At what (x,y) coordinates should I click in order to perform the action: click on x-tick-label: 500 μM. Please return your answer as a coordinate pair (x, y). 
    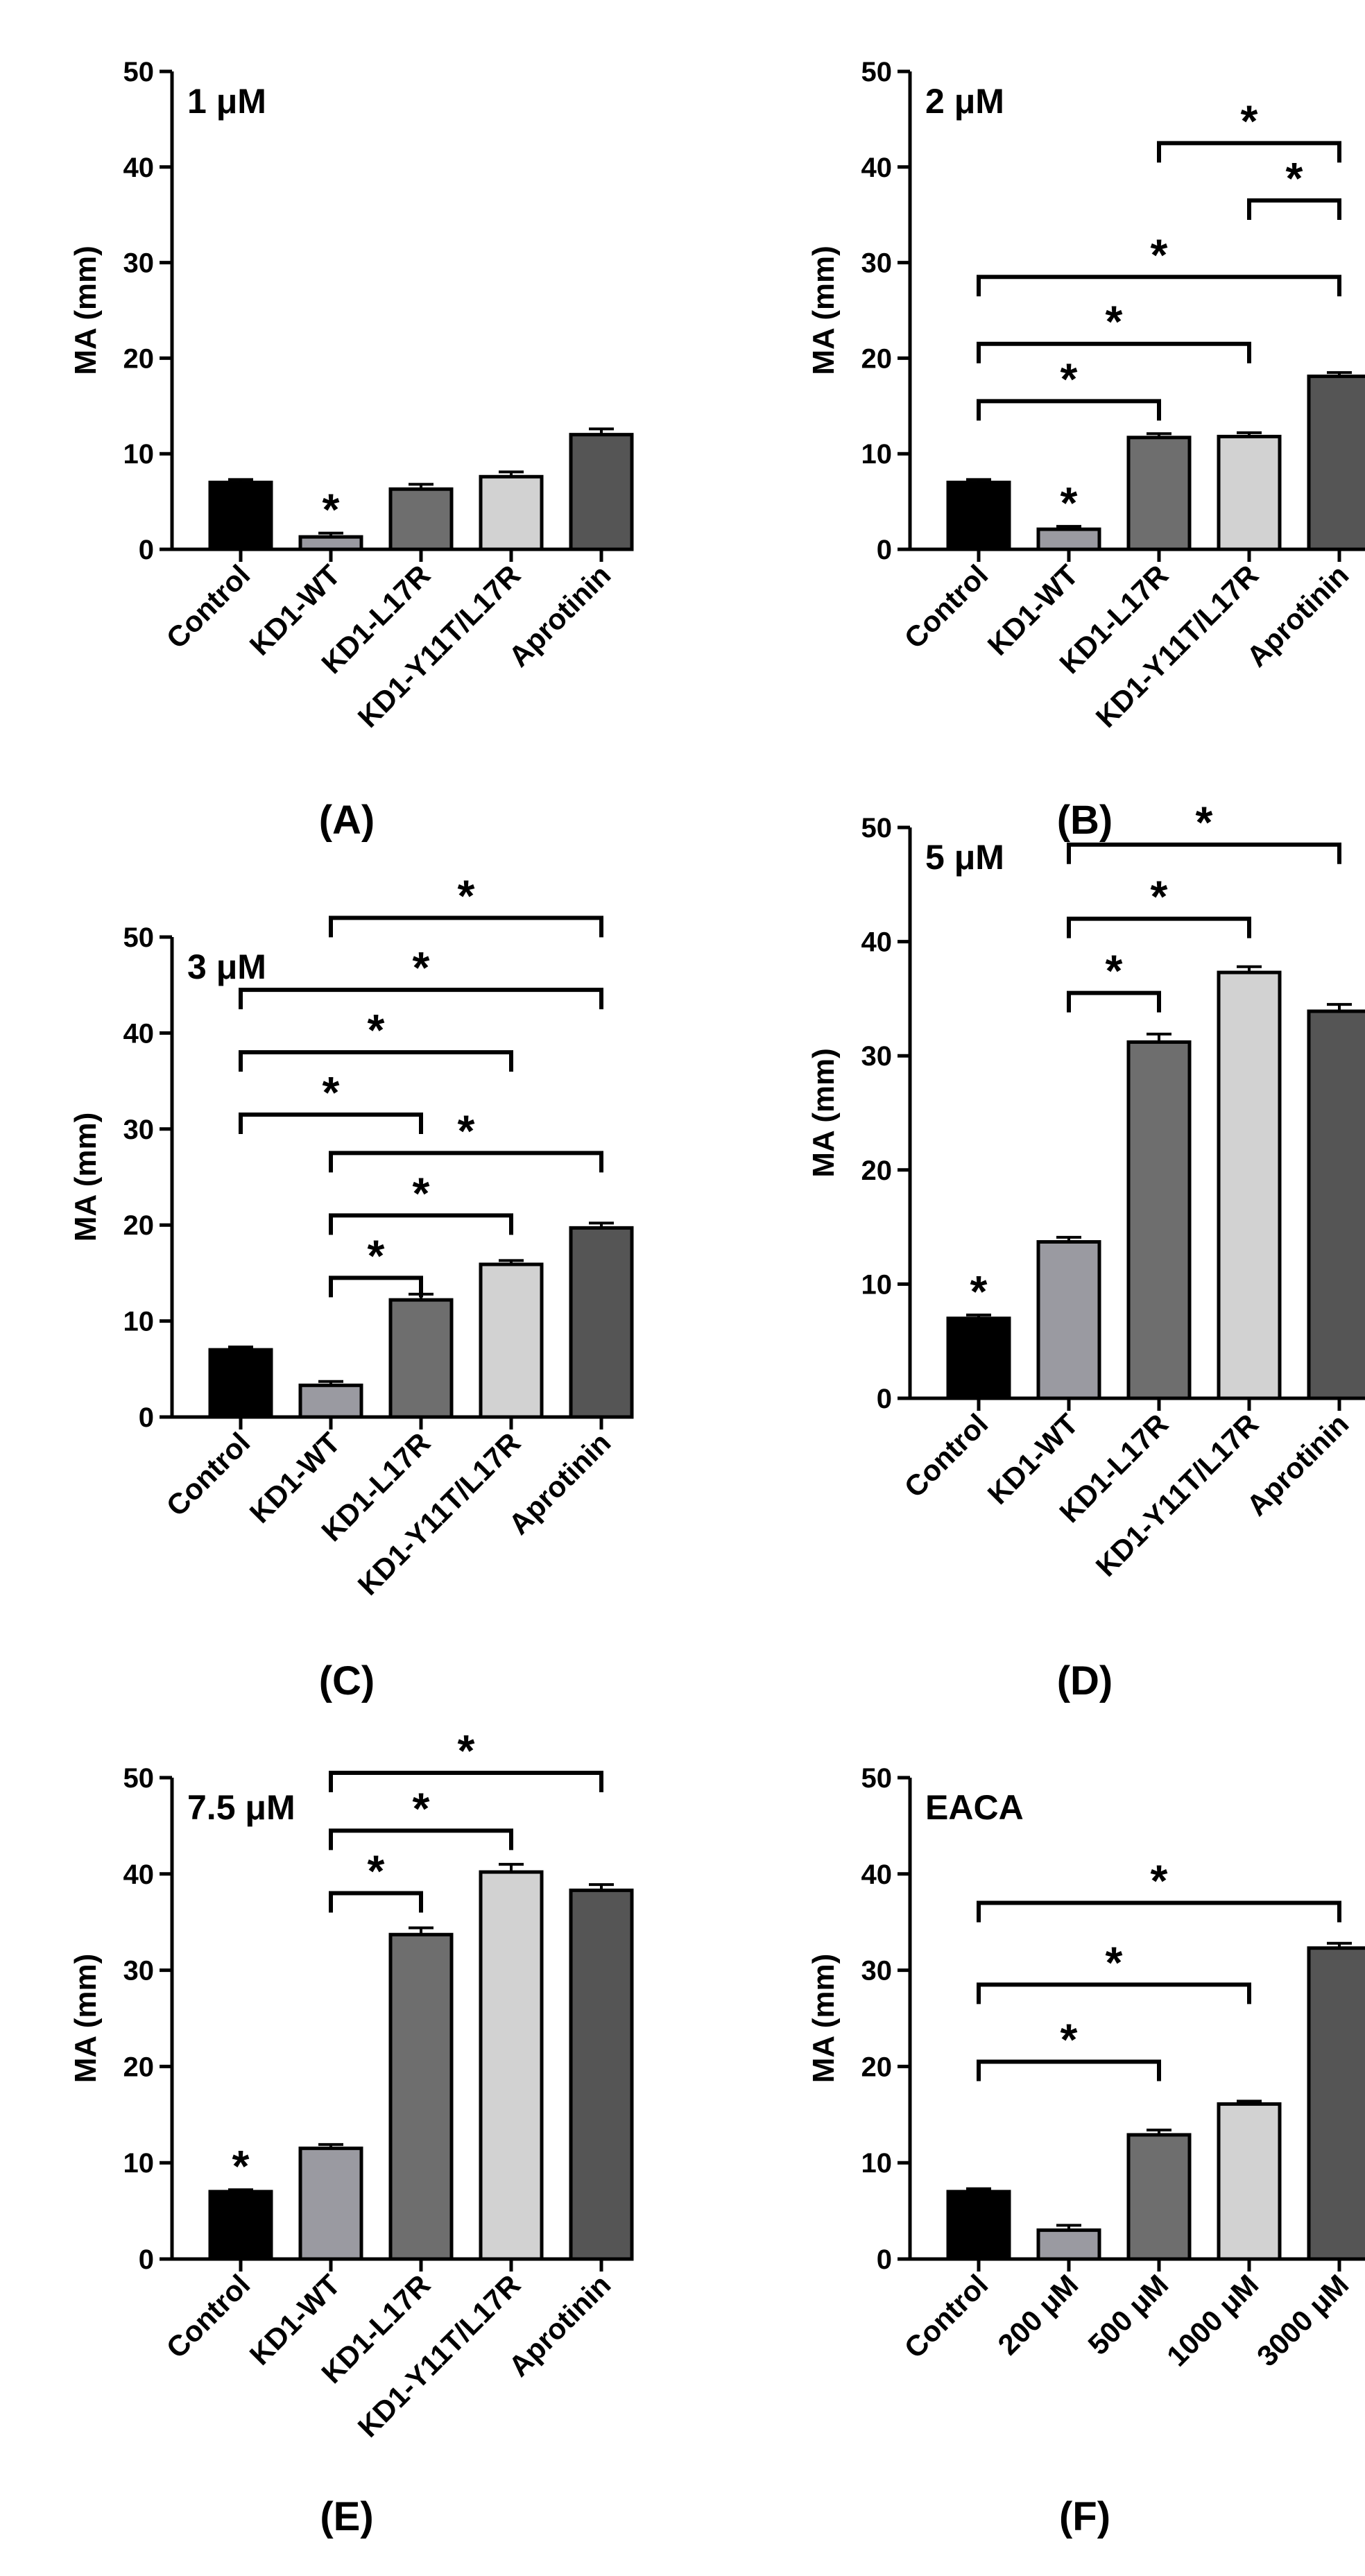
    Looking at the image, I should click on (1127, 2314).